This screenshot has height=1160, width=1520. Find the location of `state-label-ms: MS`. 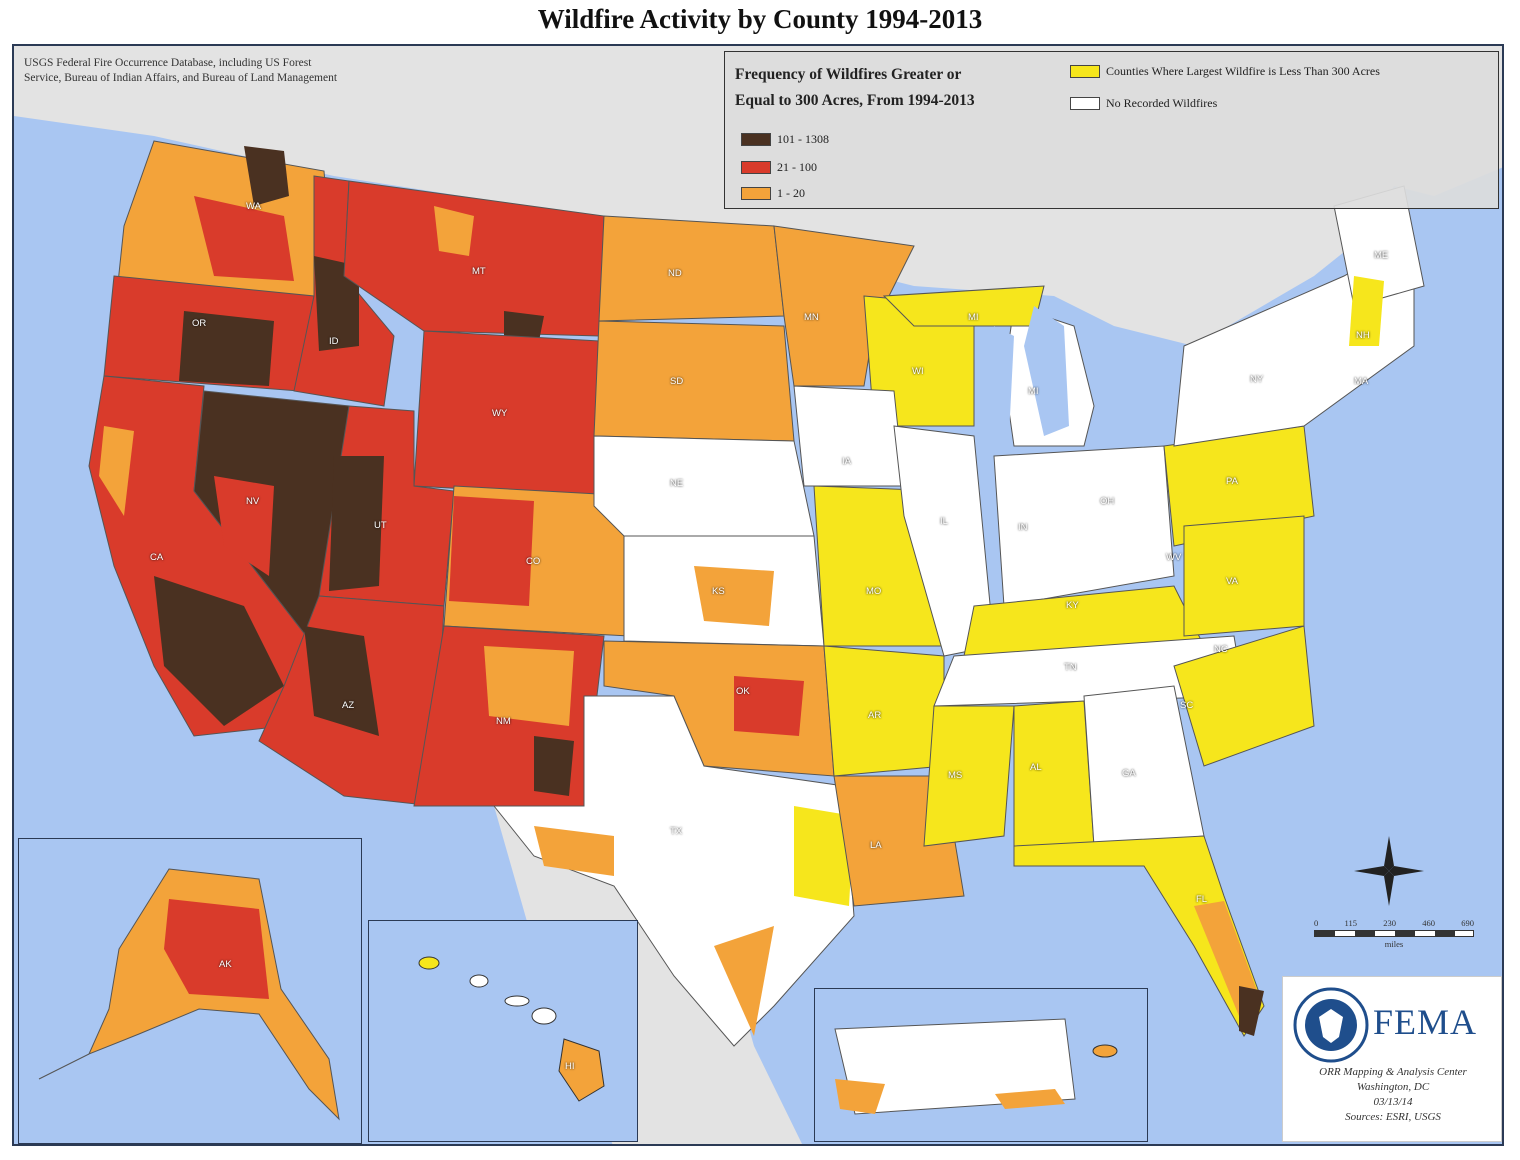

state-label-ms: MS is located at coordinates (955, 775).